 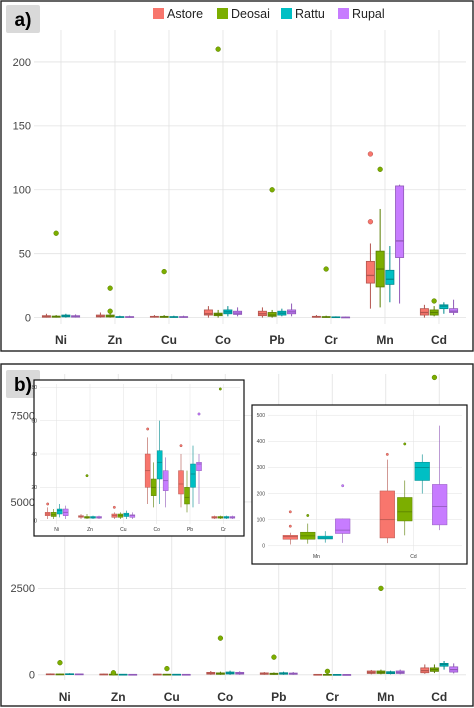 What do you see at coordinates (310, 14) in the screenshot?
I see `legend-label: Rattu` at bounding box center [310, 14].